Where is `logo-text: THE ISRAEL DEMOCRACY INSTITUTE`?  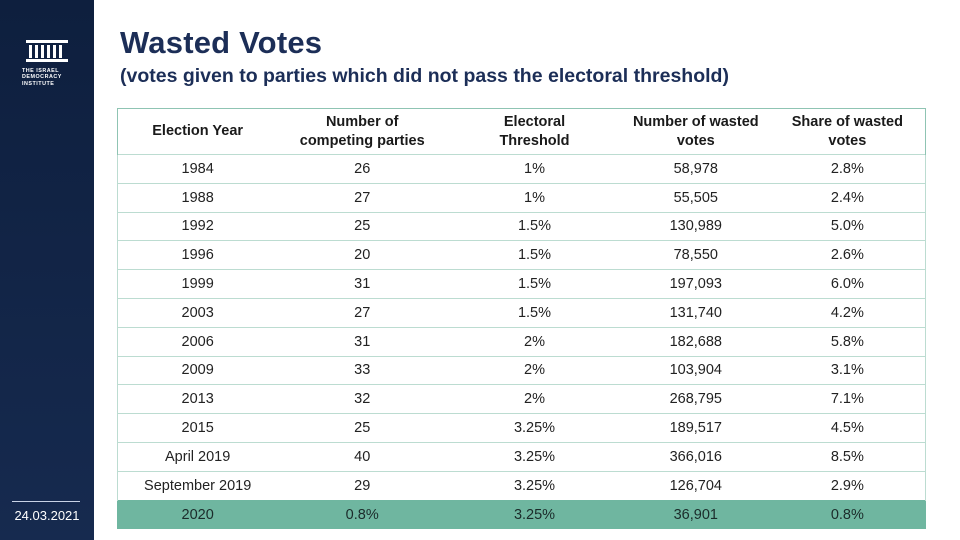
logo-text: THE ISRAEL DEMOCRACY INSTITUTE is located at coordinates (47, 77).